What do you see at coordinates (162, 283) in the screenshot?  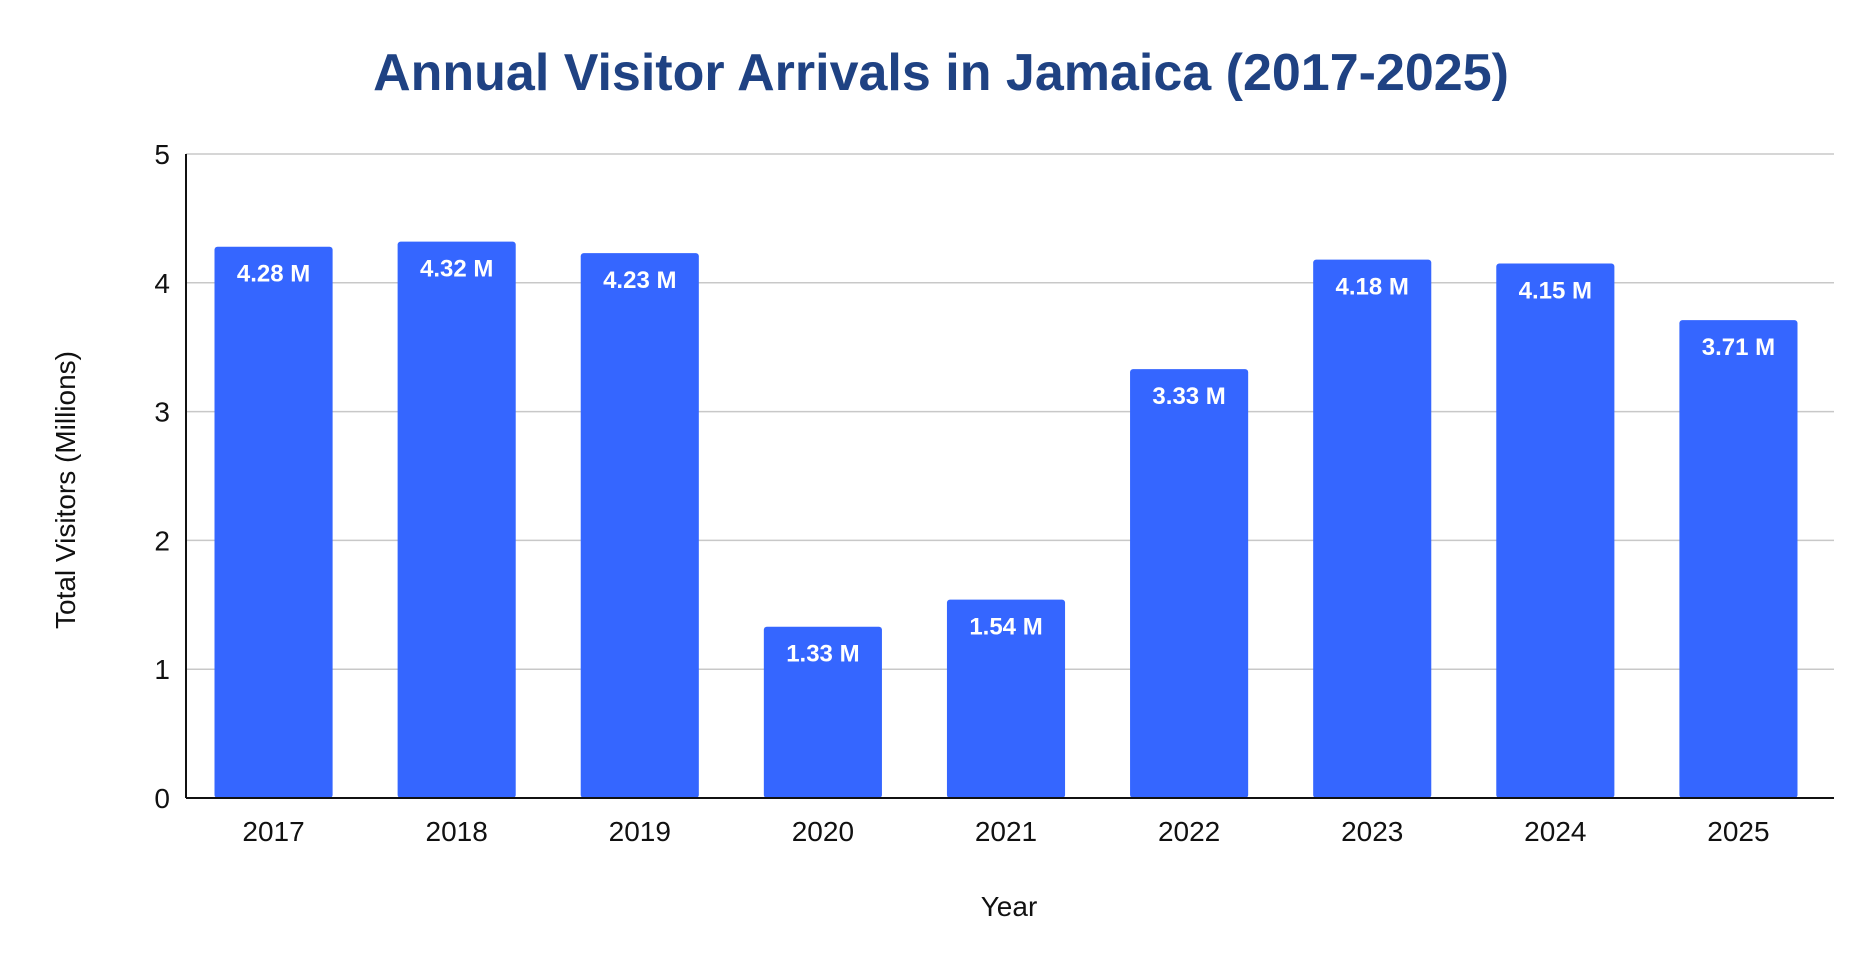 I see `y-tick-label: 4` at bounding box center [162, 283].